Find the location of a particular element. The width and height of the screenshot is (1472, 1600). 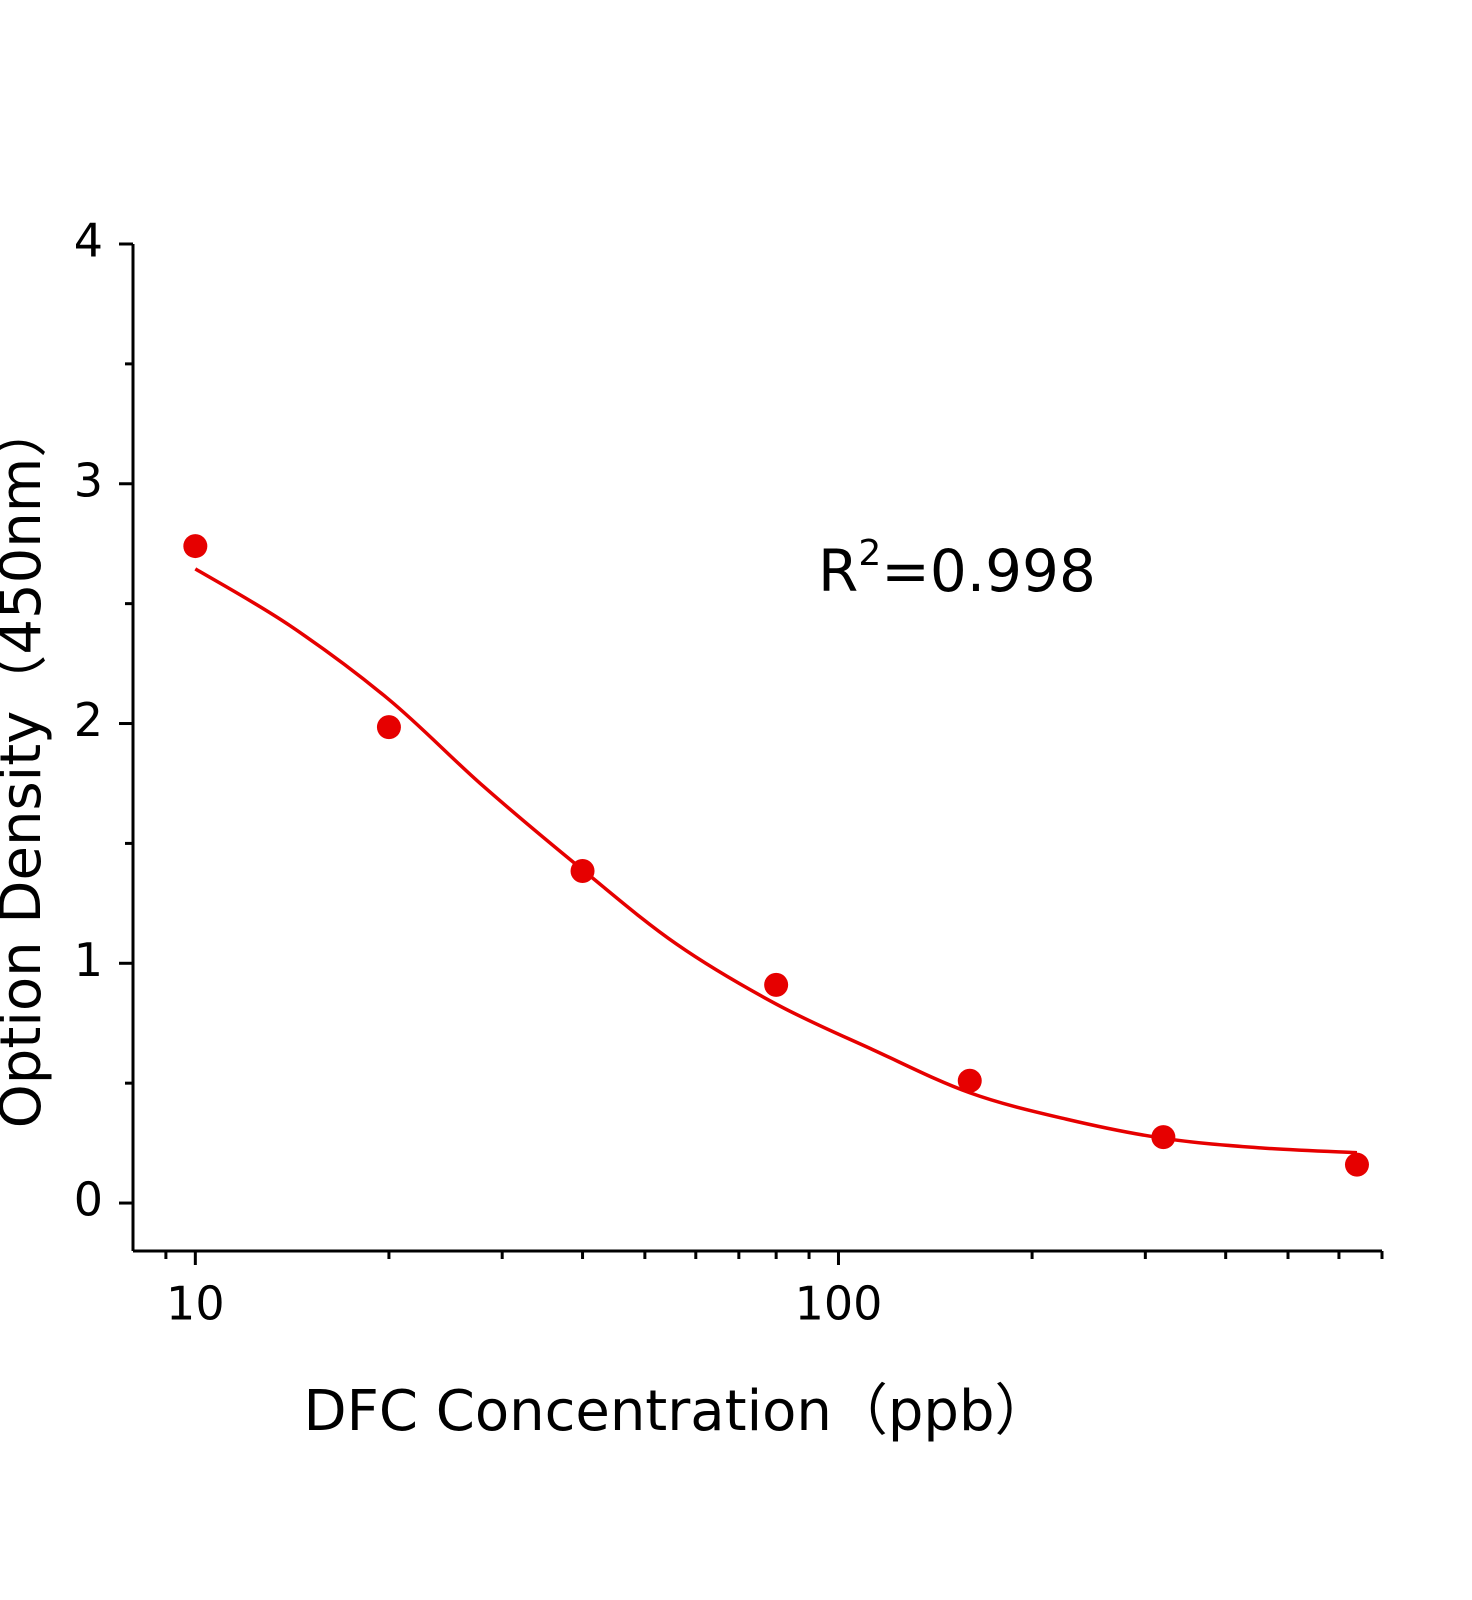

annotation: R2=0.998 is located at coordinates (957, 569).